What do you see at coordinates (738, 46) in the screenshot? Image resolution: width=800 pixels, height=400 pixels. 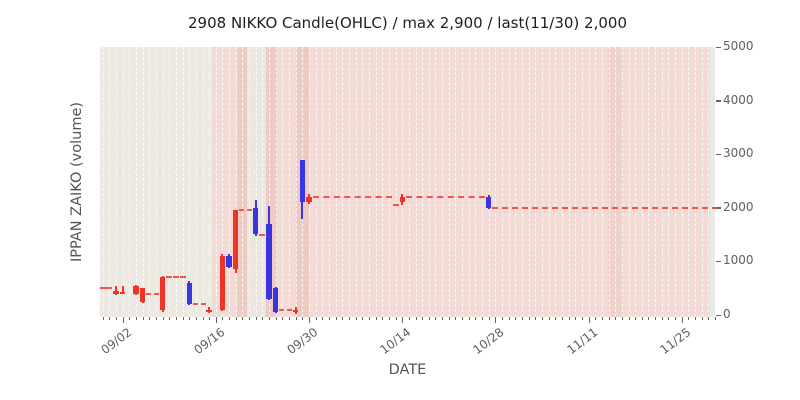 I see `y-tick-label: 5000` at bounding box center [738, 46].